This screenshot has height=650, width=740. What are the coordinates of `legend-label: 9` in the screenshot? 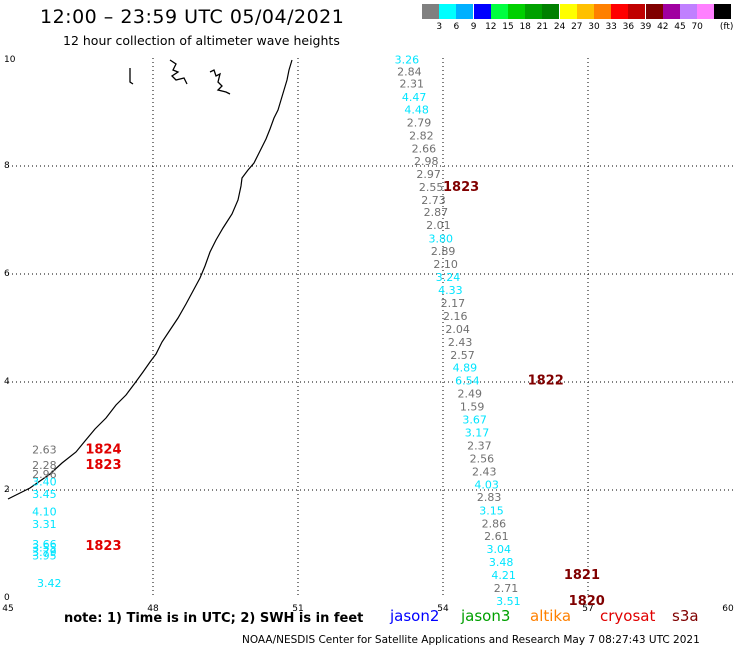 It's located at (473, 27).